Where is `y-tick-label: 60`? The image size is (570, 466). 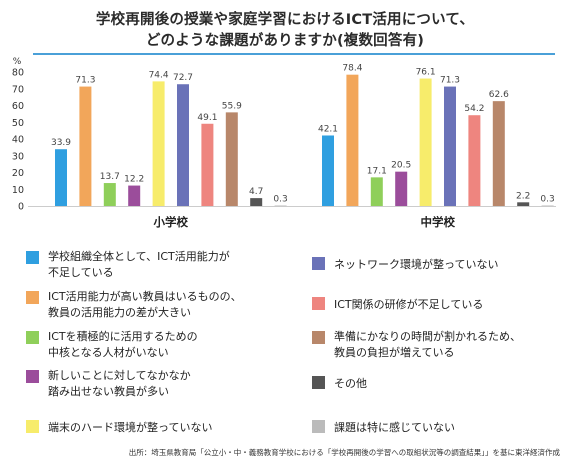
y-tick-label: 60 is located at coordinates (18, 106).